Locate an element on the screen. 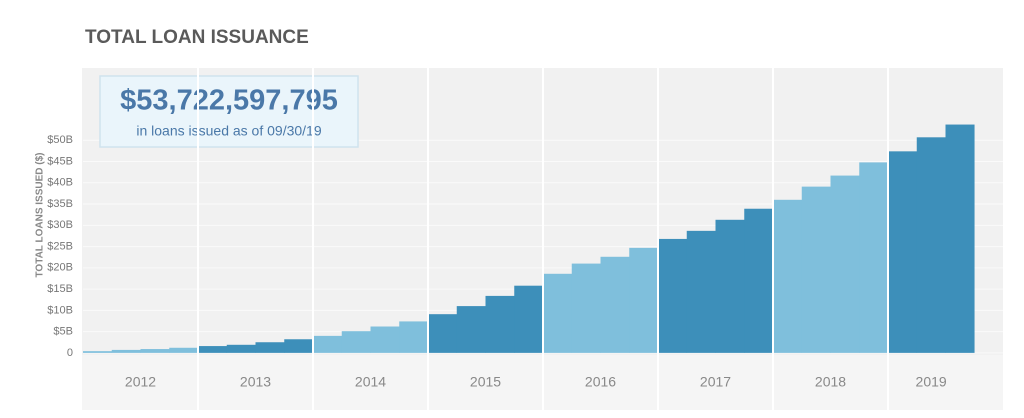 This screenshot has height=418, width=1024. x-tick-label: 2017 is located at coordinates (715, 382).